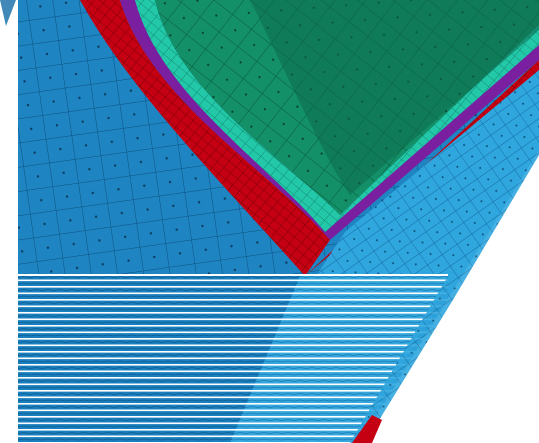 The image size is (539, 443). I want to click on triad-icon, so click(8, 13).